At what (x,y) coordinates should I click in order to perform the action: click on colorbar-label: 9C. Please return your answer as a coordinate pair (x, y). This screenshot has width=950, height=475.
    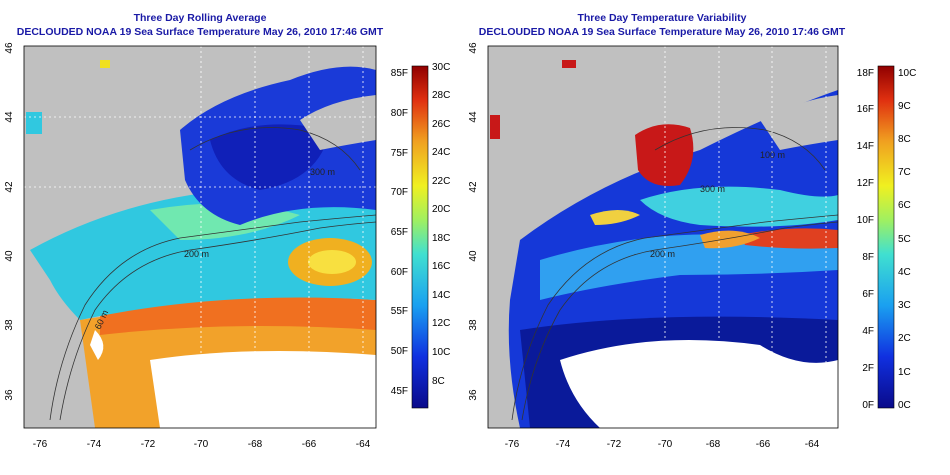
    Looking at the image, I should click on (904, 106).